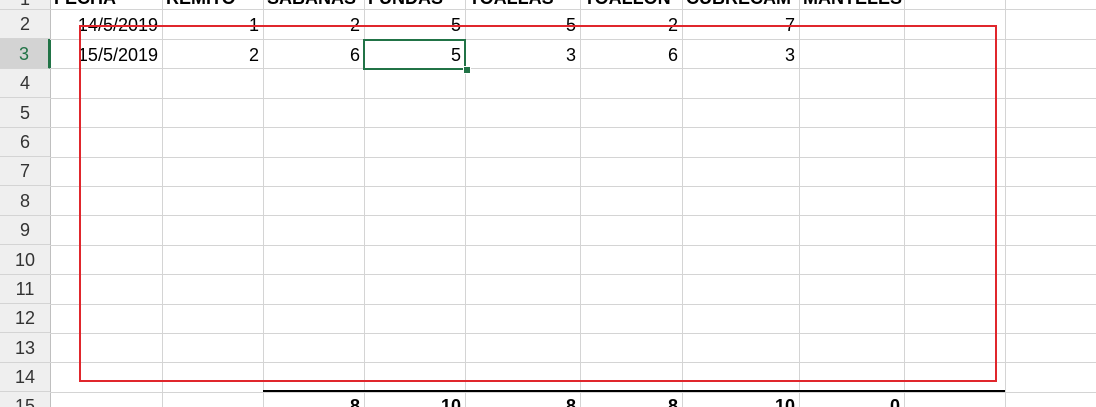 The height and width of the screenshot is (407, 1096). I want to click on cell-fecha: 15/5/2019, so click(117, 55).